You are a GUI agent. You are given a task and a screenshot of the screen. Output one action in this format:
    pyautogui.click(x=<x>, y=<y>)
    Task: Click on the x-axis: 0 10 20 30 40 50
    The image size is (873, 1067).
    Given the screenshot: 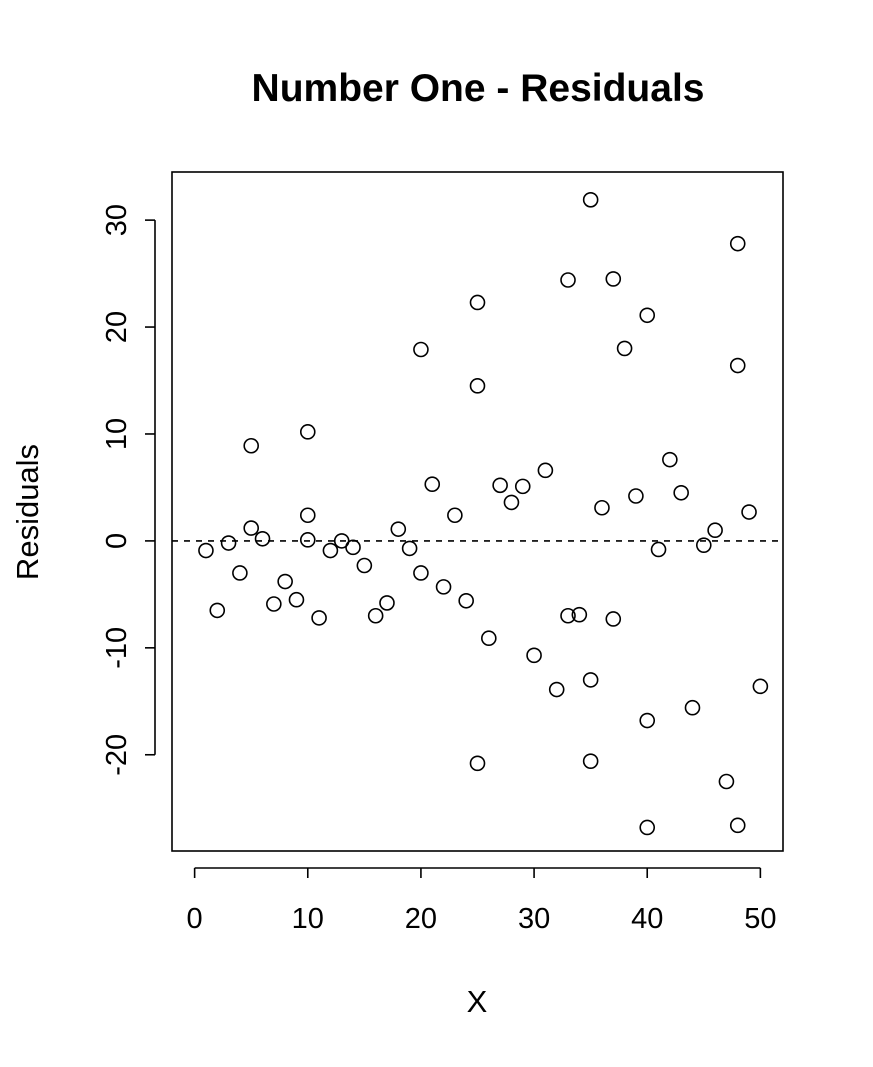 What is the action you would take?
    pyautogui.click(x=482, y=901)
    